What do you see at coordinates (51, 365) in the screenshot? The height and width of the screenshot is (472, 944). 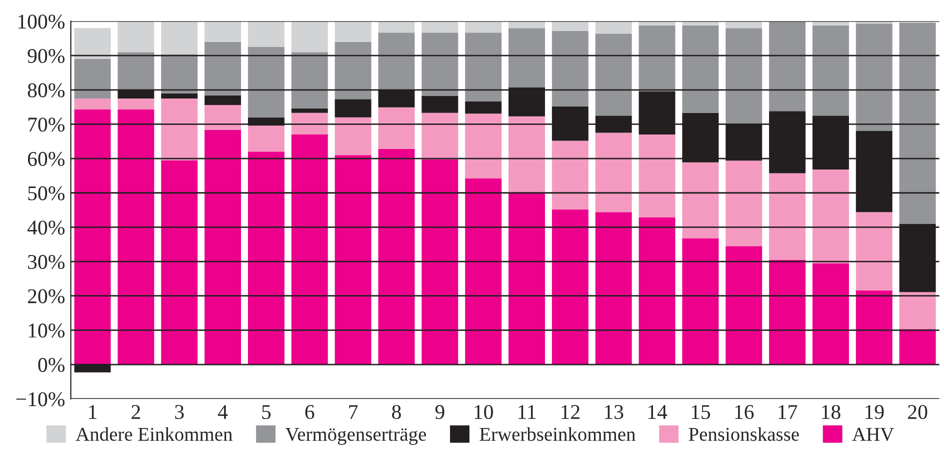 I see `y-tick-label: 0%` at bounding box center [51, 365].